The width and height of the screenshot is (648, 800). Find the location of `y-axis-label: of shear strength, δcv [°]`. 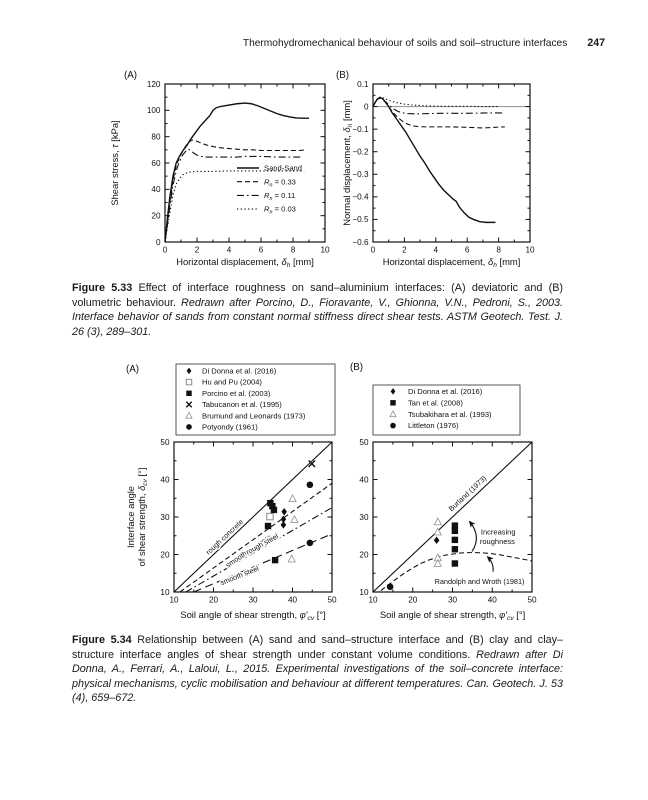

y-axis-label: of shear strength, δcv [°] is located at coordinates (142, 517).